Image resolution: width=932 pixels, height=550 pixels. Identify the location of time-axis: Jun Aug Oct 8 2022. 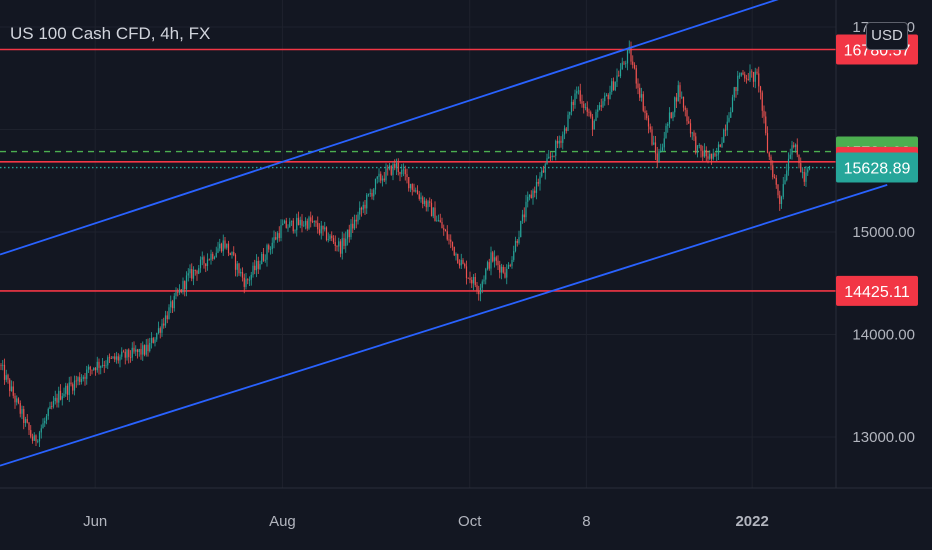
(426, 521).